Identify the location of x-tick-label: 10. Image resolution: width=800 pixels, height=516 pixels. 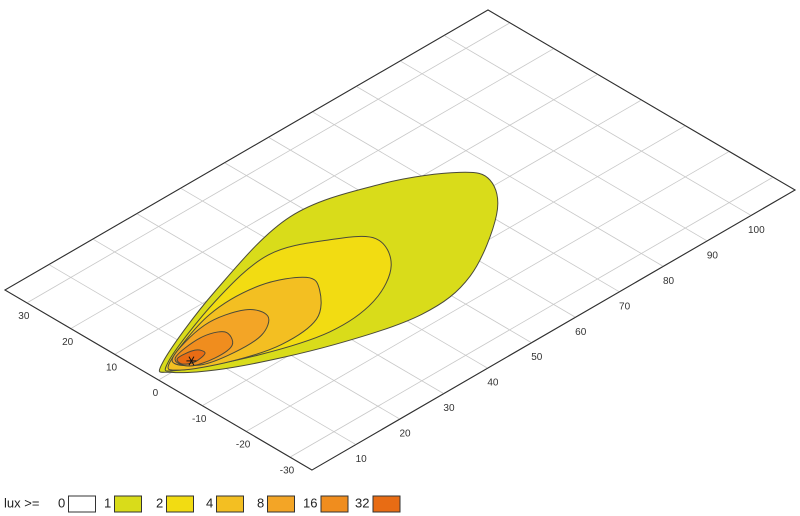
(362, 459).